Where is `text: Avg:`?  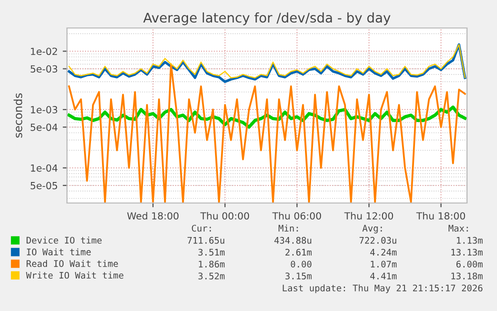 text: Avg: is located at coordinates (372, 229).